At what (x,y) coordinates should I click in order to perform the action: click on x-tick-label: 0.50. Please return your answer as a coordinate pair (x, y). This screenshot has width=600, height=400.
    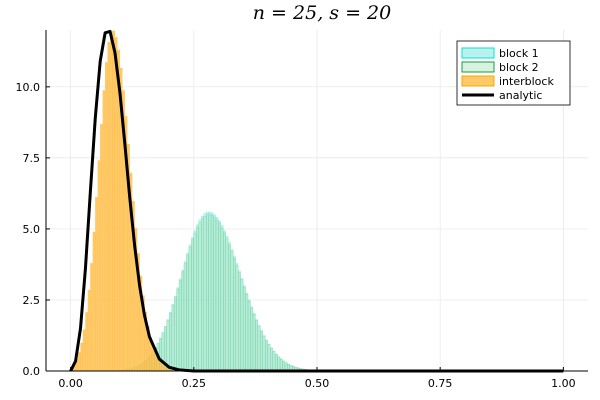
    Looking at the image, I should click on (317, 383).